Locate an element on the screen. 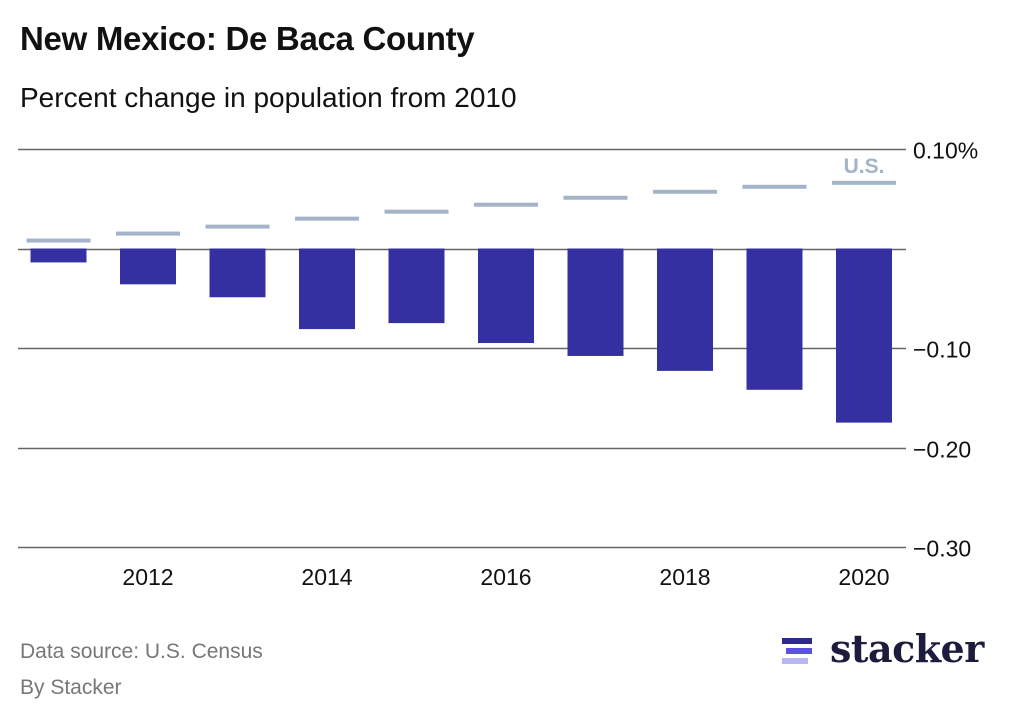 This screenshot has height=720, width=1010. chart-subtitle: Percent change in population from 2010 is located at coordinates (268, 97).